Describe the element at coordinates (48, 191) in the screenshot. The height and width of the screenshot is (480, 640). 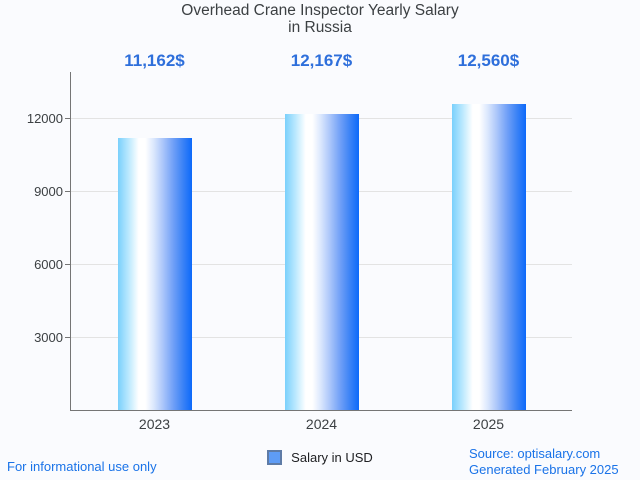
I see `y-axis-label: 9000` at that location.